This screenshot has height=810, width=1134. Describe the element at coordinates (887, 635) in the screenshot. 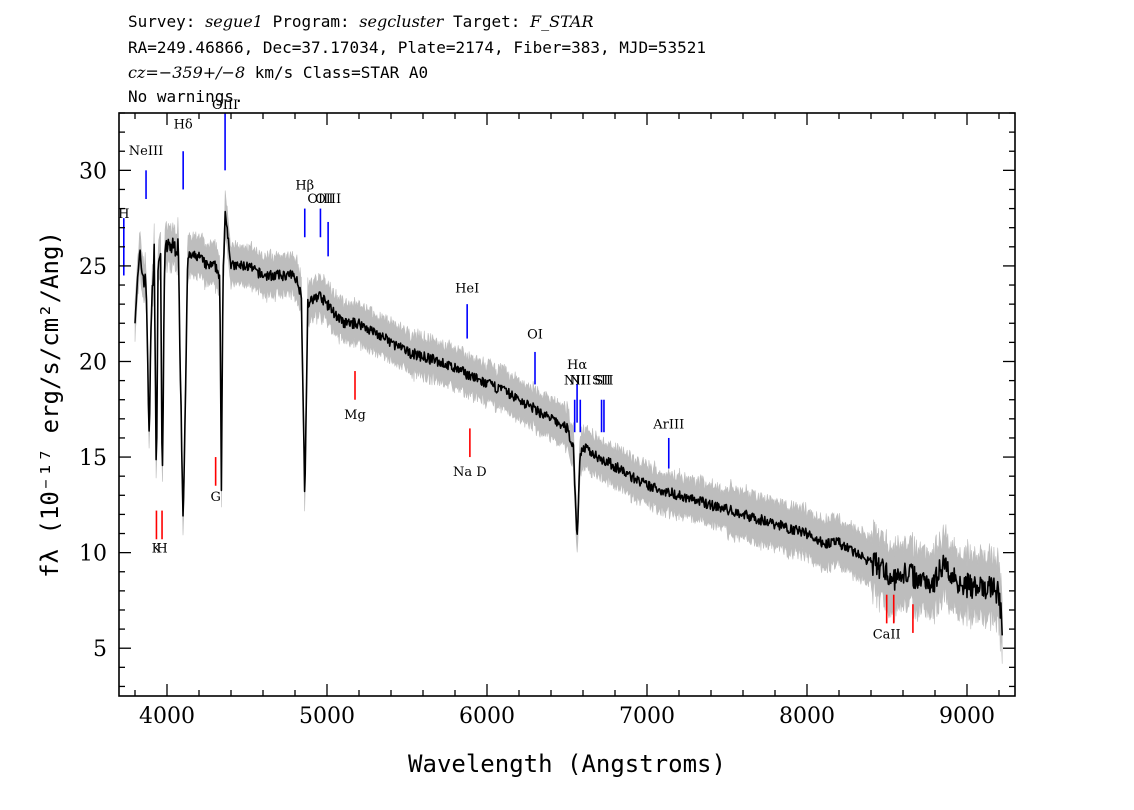

I see `line-marker-label: CaII` at that location.